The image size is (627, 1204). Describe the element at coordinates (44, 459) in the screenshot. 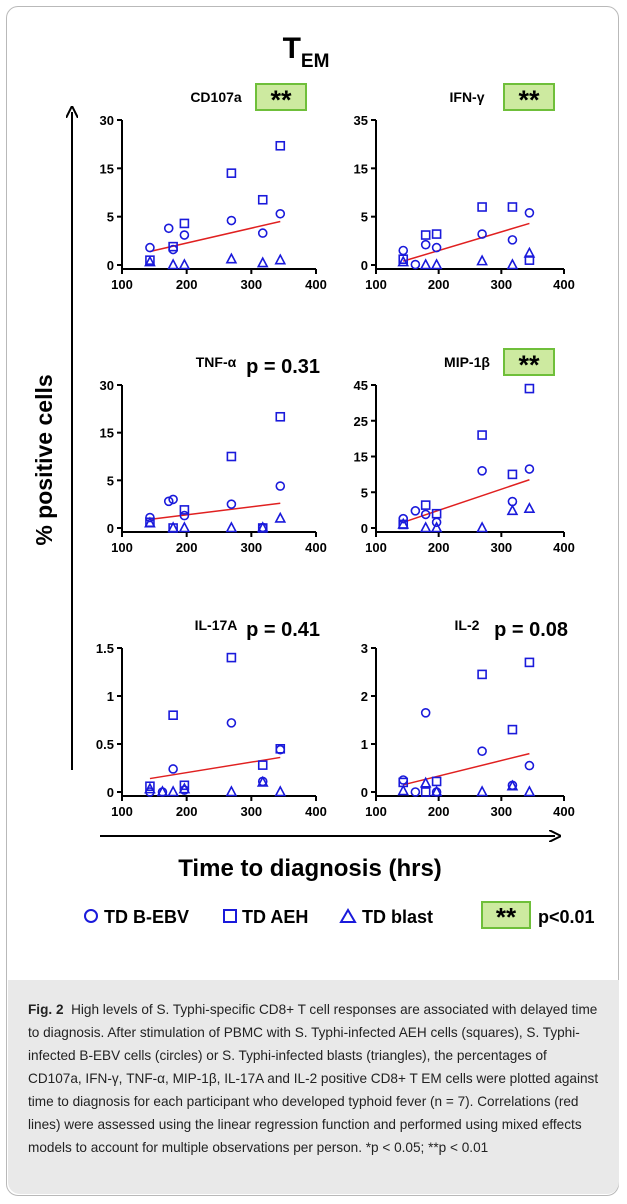

I see `y-axis-title: % positive cells` at that location.